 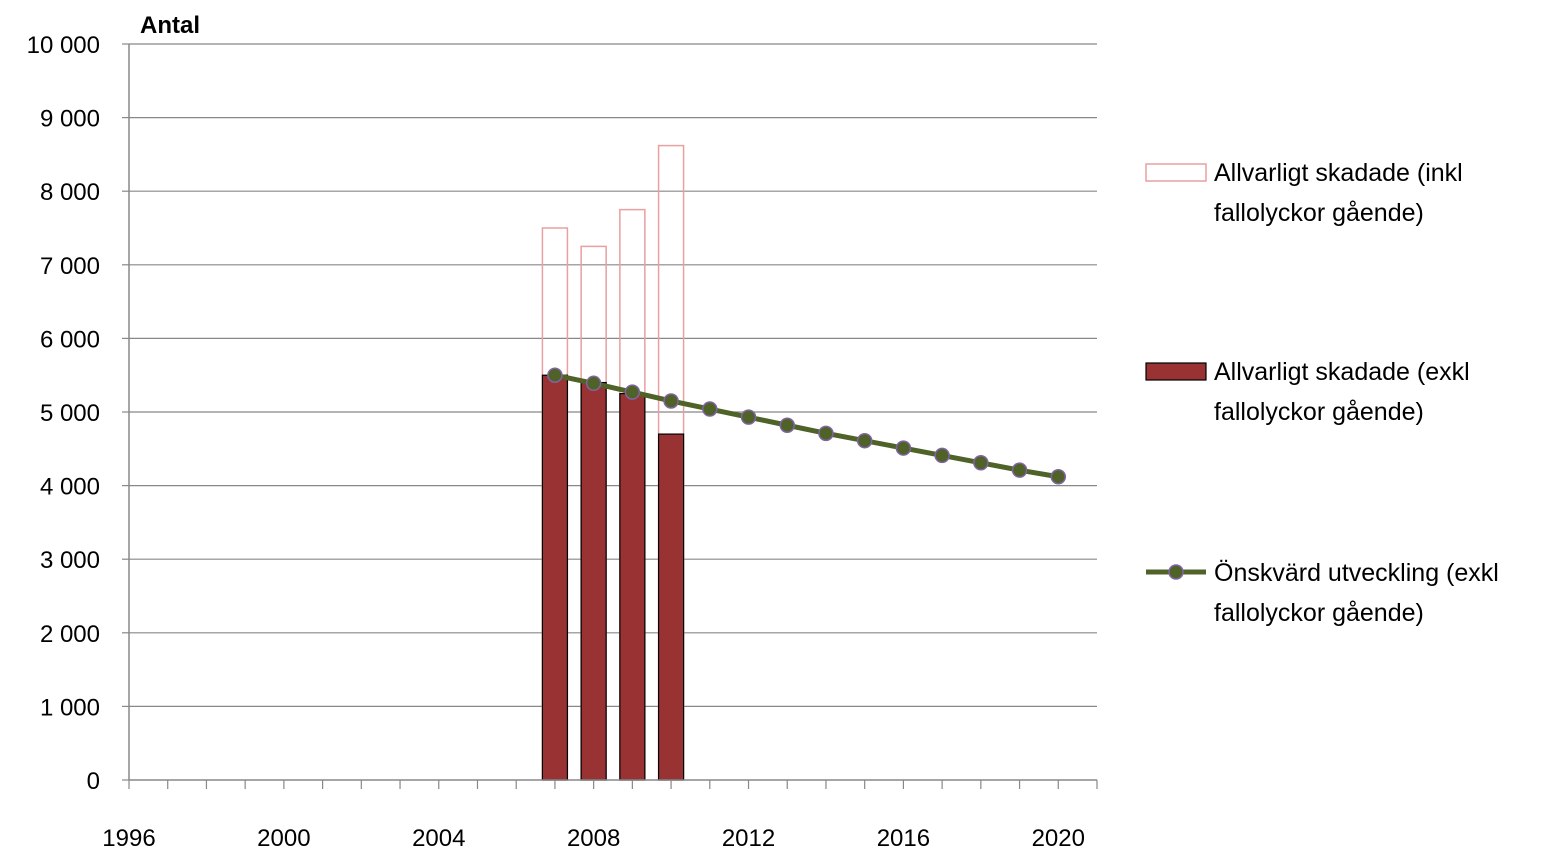 What do you see at coordinates (170, 25) in the screenshot?
I see `y-axis-title: Antal` at bounding box center [170, 25].